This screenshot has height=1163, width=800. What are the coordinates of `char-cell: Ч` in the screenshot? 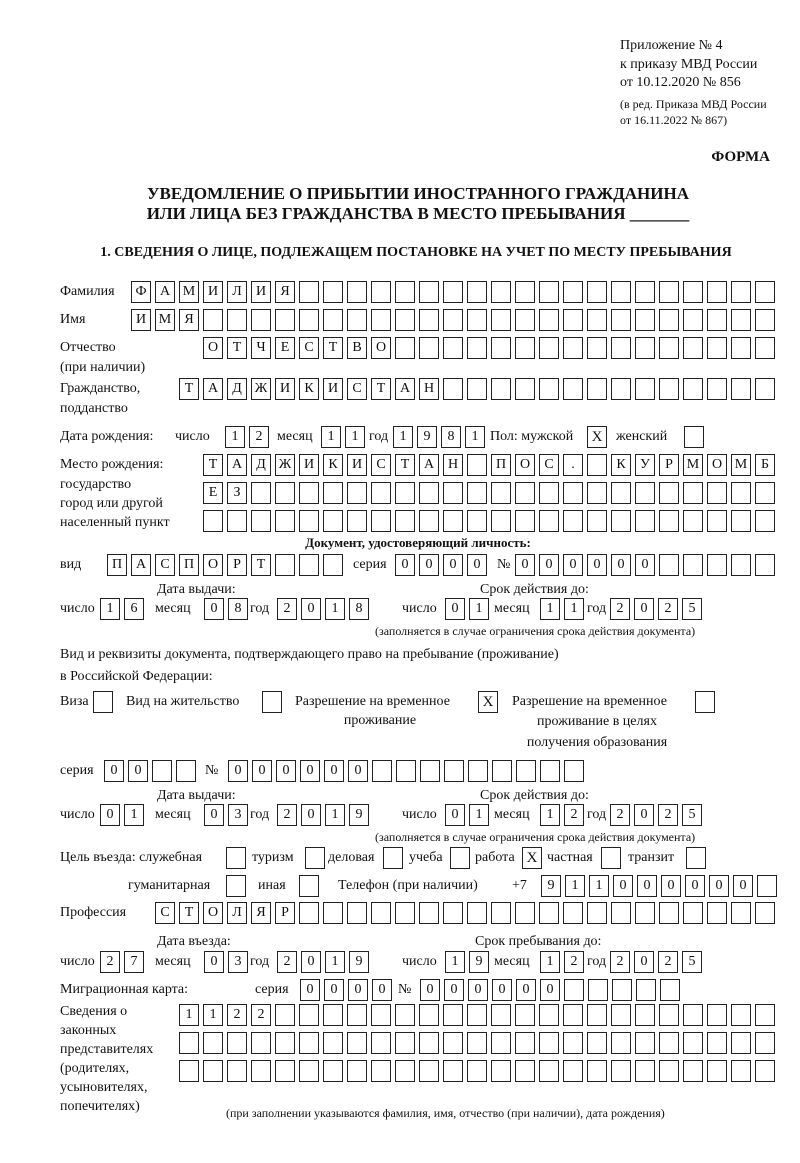 It's located at (261, 348).